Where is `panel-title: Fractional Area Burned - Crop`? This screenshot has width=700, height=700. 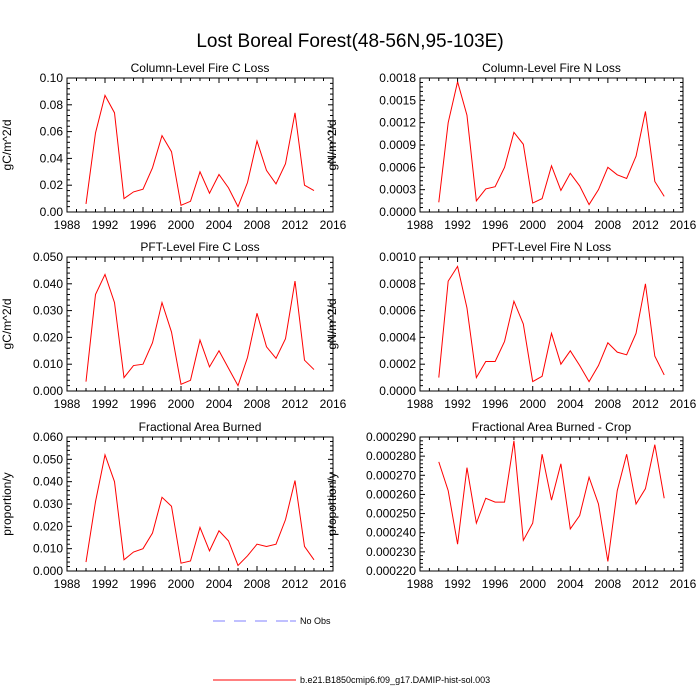
panel-title: Fractional Area Burned - Crop is located at coordinates (552, 427).